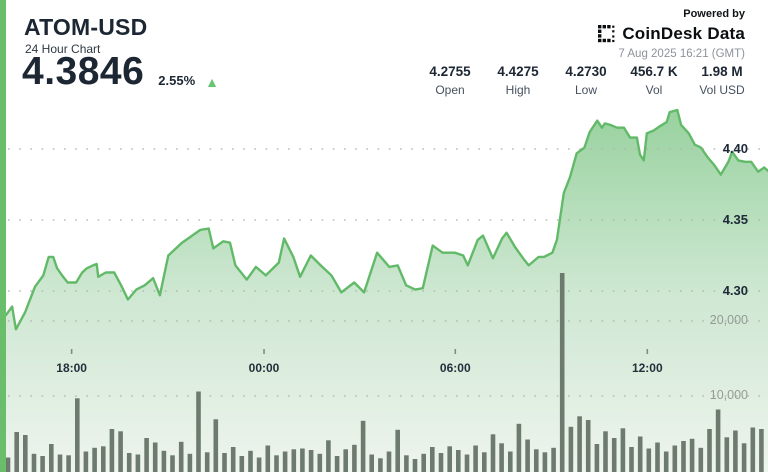  I want to click on coindesk-logo-icon, so click(606, 34).